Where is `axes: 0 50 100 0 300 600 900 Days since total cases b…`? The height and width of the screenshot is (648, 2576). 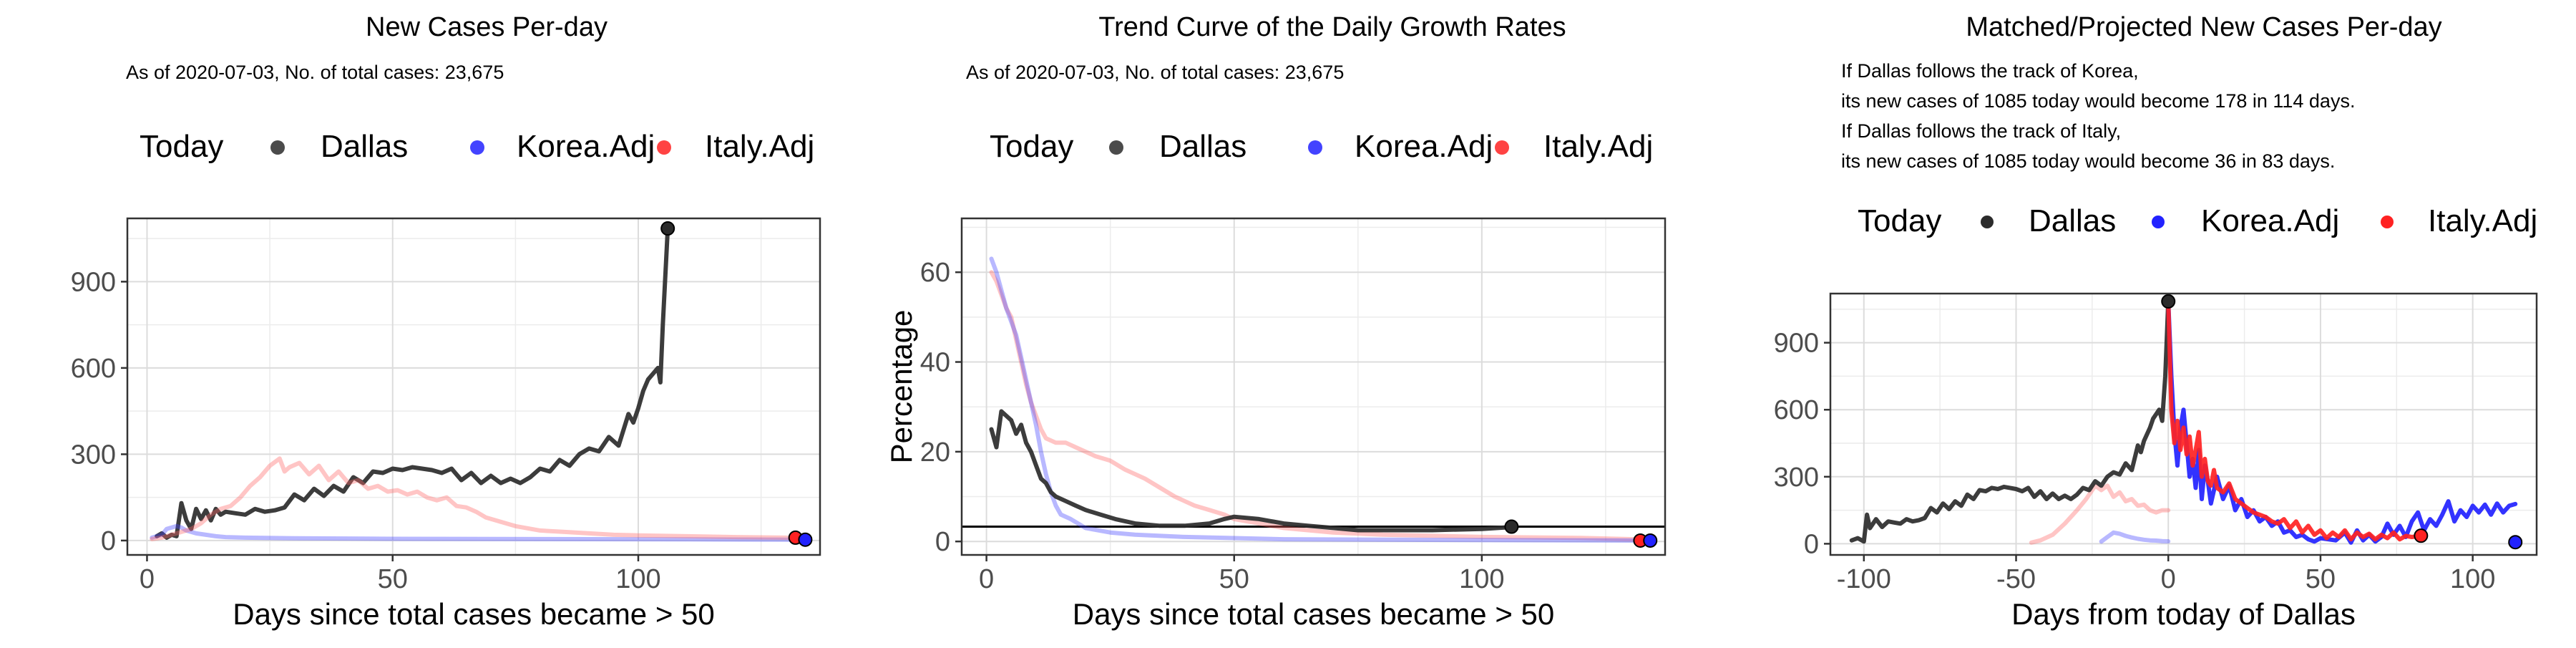 axes: 0 50 100 0 300 600 900 Days since total cases b… is located at coordinates (393, 449).